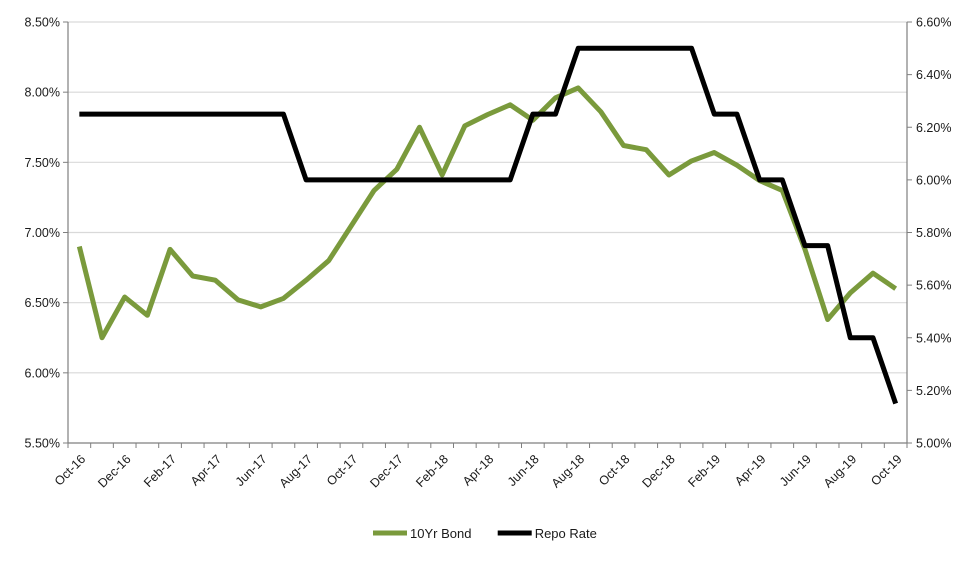  I want to click on legend-label: 10Yr Bond, so click(440, 533).